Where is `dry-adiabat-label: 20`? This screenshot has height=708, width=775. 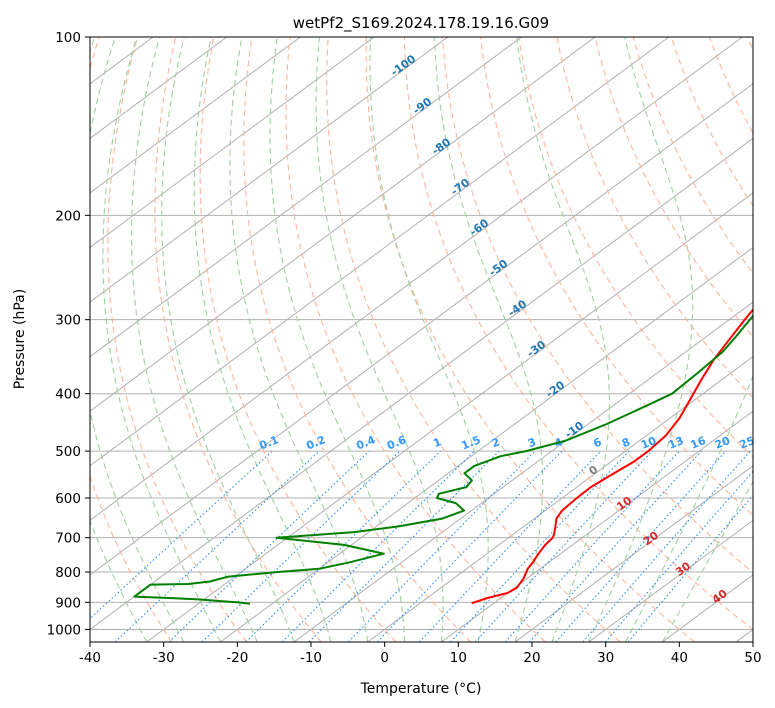 dry-adiabat-label: 20 is located at coordinates (651, 539).